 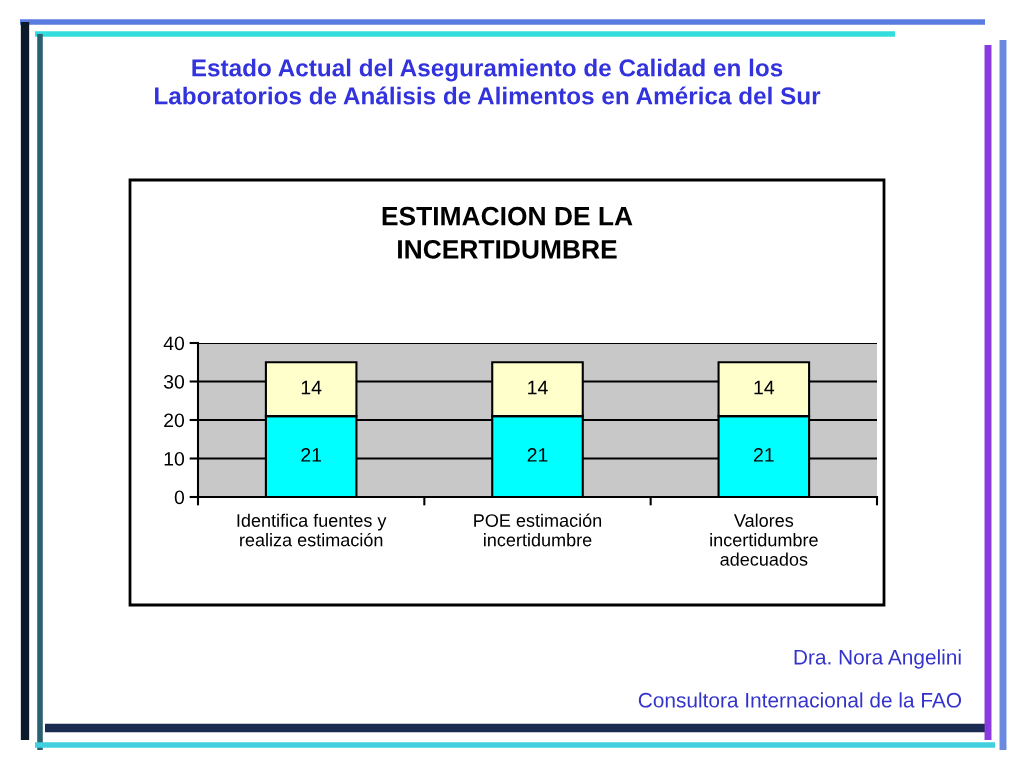 I want to click on y-tick-label: 10, so click(x=174, y=458).